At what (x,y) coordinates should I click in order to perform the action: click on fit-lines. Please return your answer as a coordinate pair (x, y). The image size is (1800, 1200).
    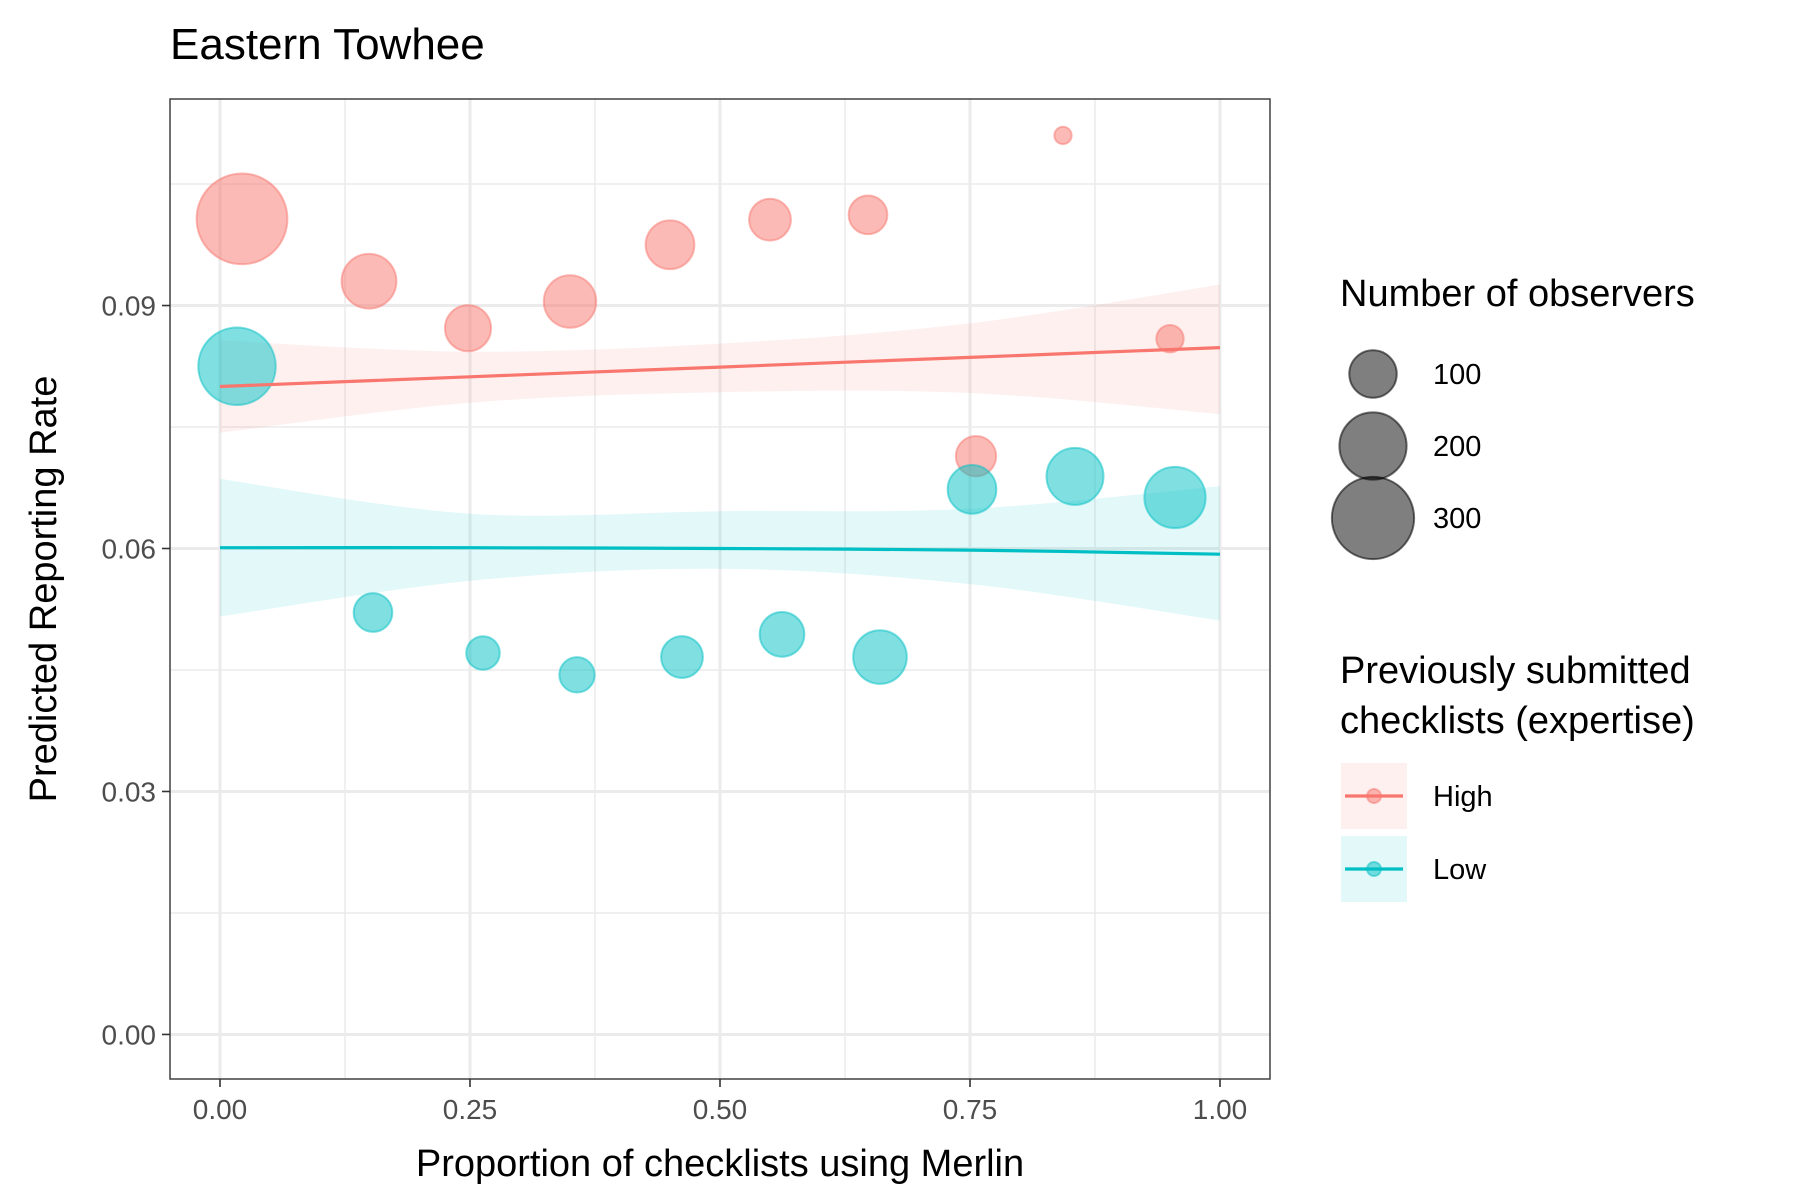
    Looking at the image, I should click on (720, 451).